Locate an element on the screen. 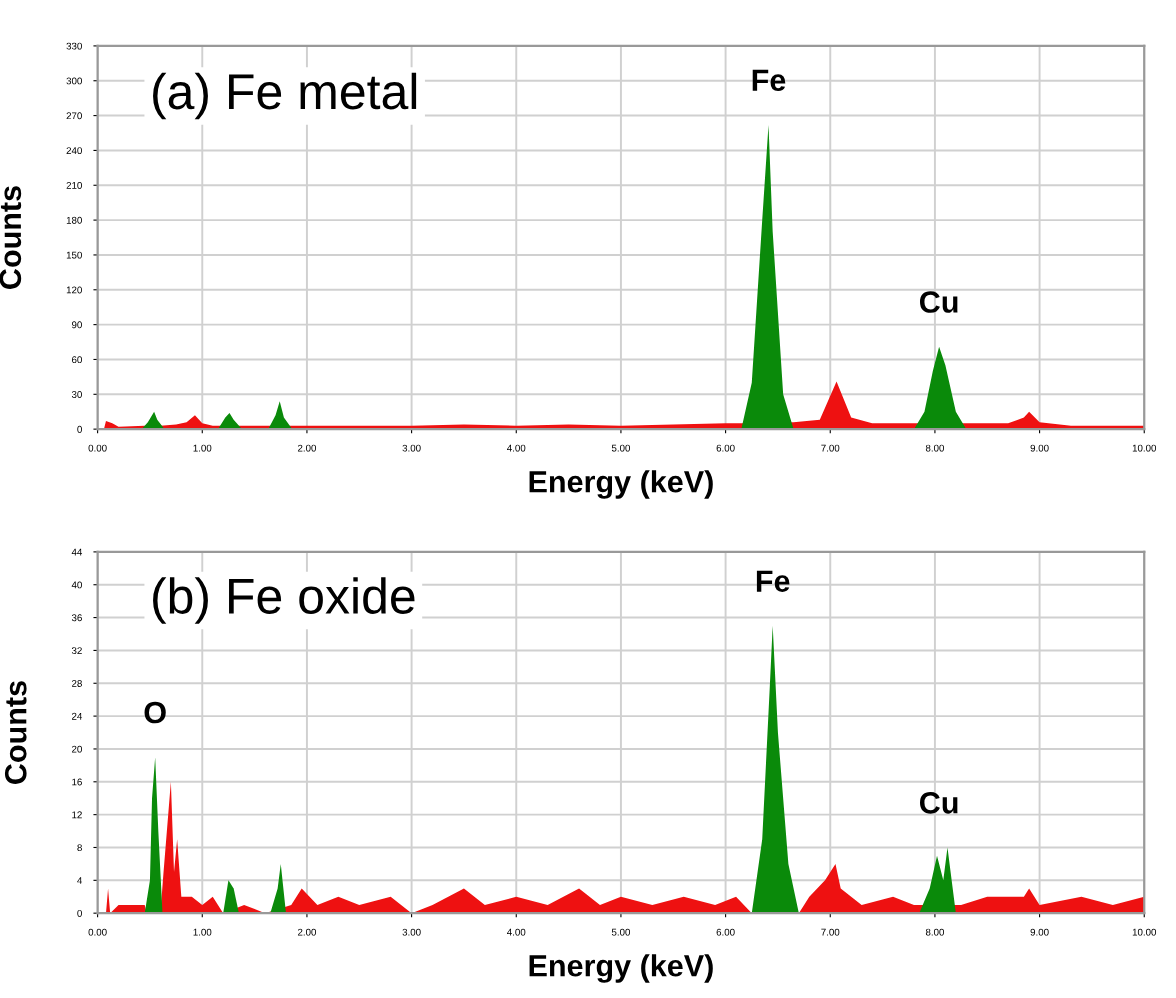  chart-title: (b) Fe oxide is located at coordinates (284, 600).